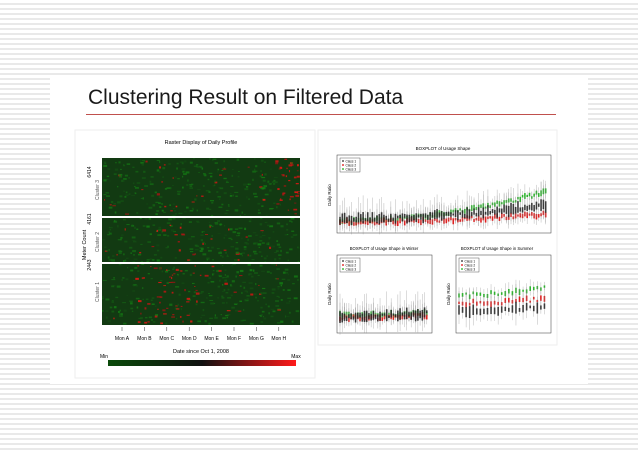 Image resolution: width=638 pixels, height=451 pixels. Describe the element at coordinates (189, 339) in the screenshot. I see `x-tick-label: Mon D` at that location.